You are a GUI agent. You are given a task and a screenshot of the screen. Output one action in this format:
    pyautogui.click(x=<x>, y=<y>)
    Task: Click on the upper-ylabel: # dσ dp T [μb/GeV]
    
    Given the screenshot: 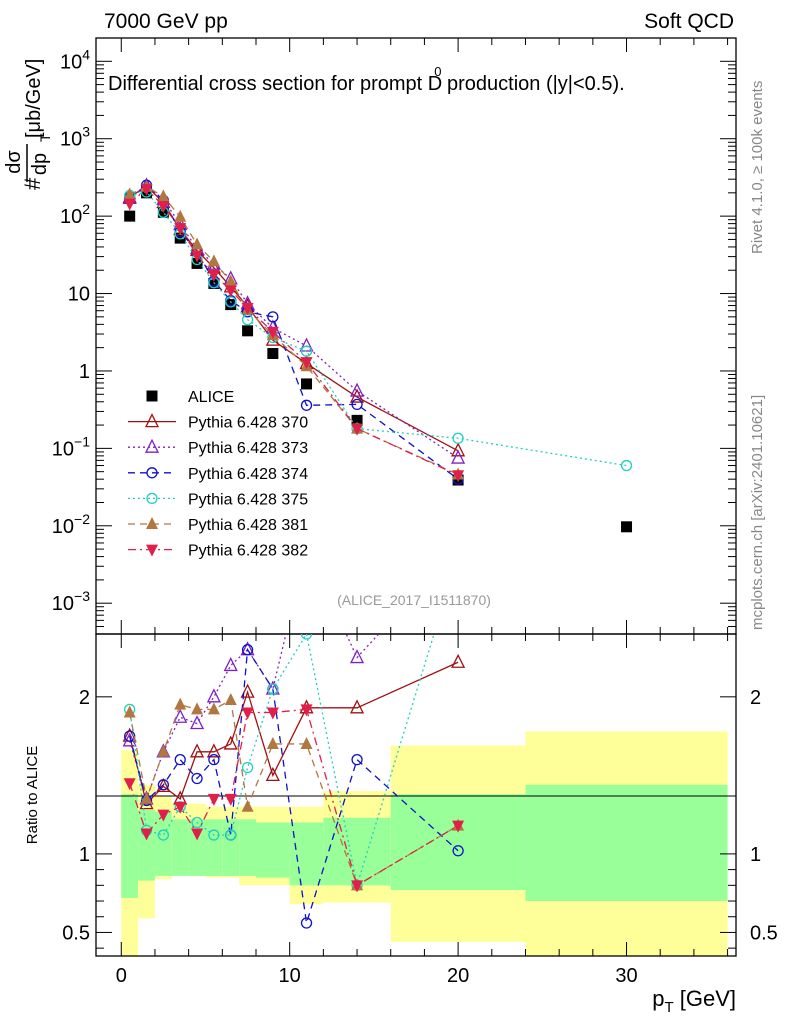 What is the action you would take?
    pyautogui.click(x=28, y=124)
    